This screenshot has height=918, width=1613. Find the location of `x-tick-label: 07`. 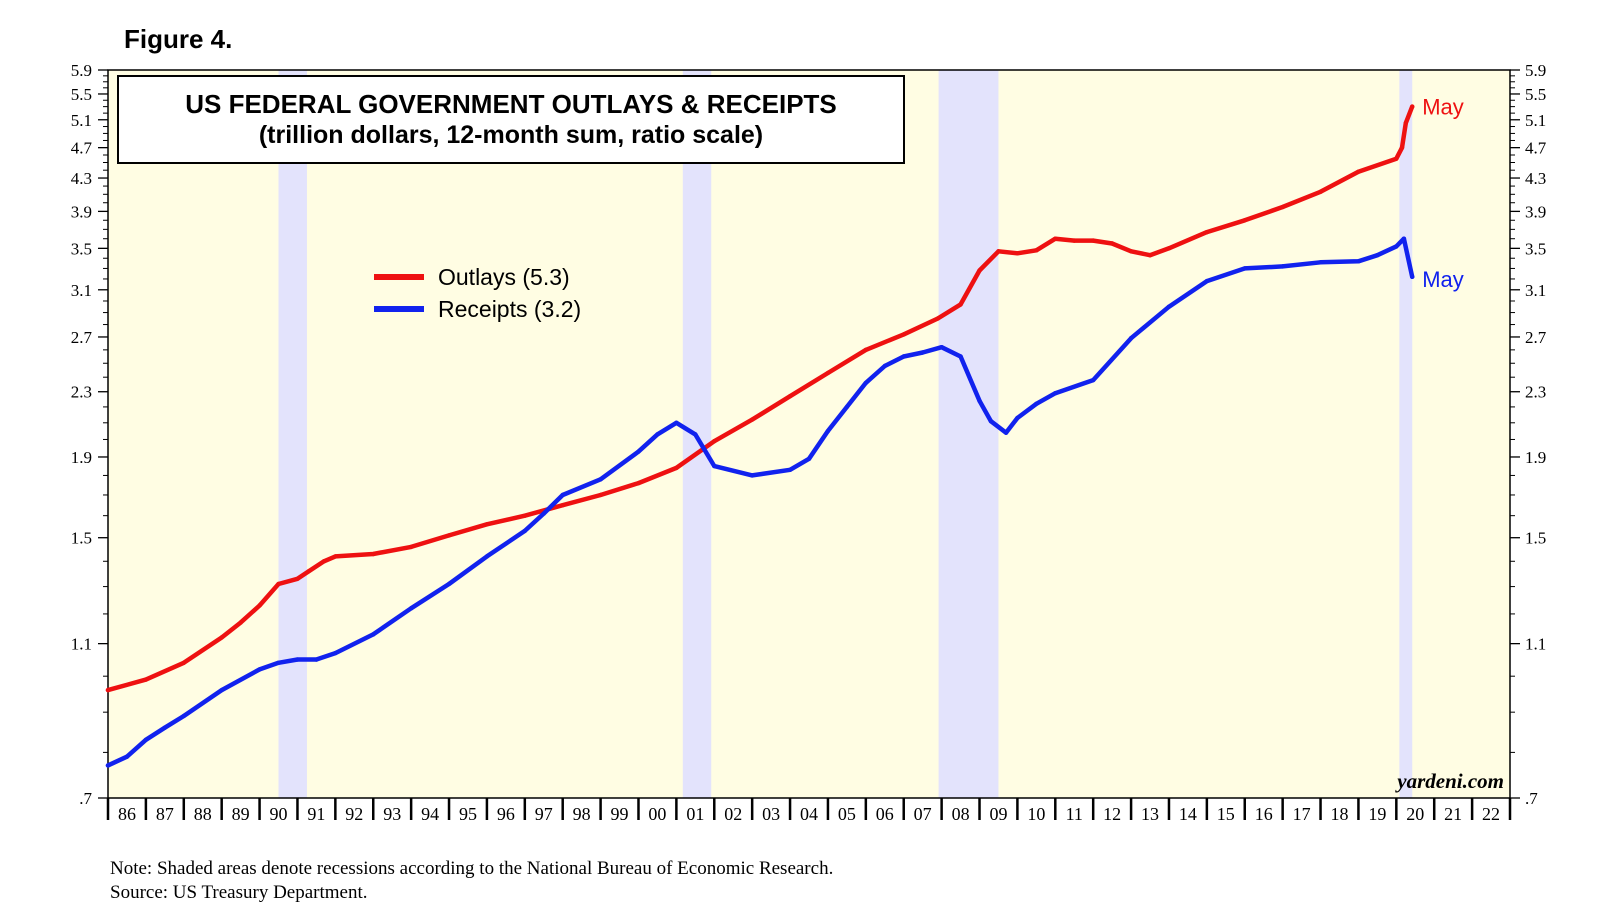

x-tick-label: 07 is located at coordinates (923, 814).